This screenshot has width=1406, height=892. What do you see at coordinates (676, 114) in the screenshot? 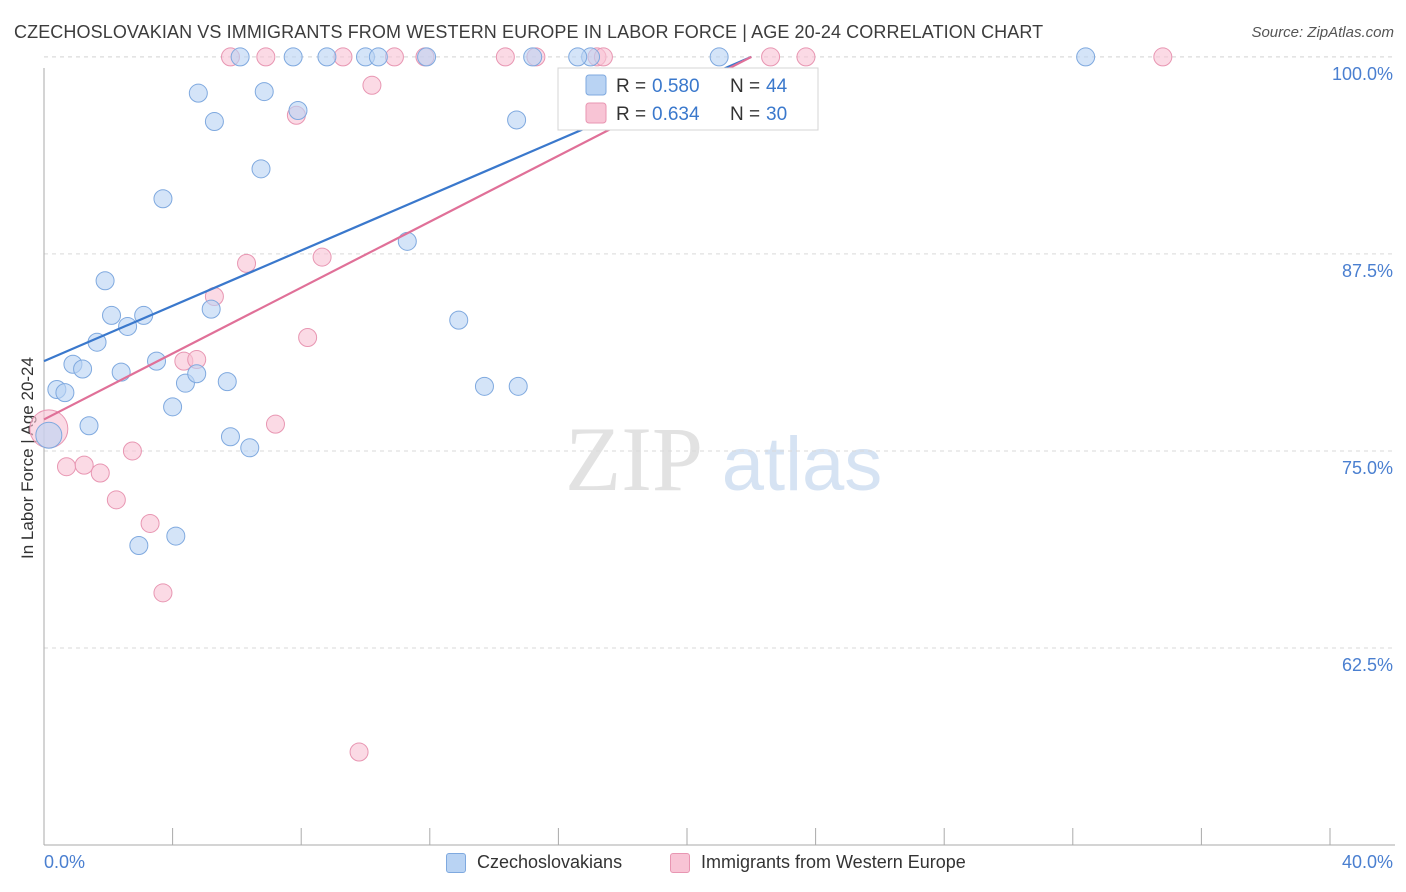
I see `stats-r-value-pink: 0.634` at bounding box center [676, 114].